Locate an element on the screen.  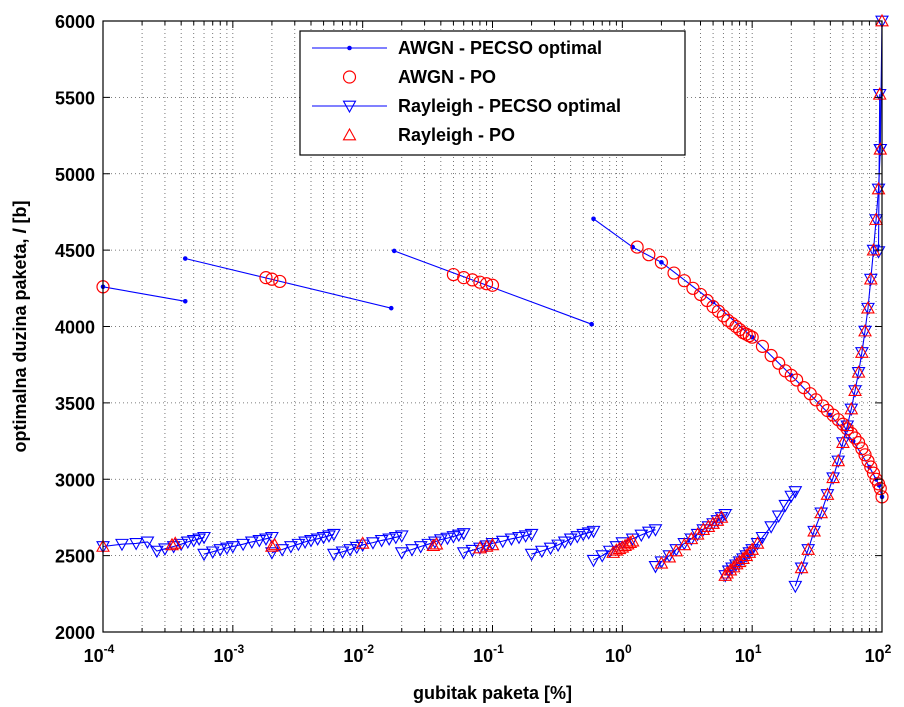
y-tick-label: 2500 is located at coordinates (75, 557).